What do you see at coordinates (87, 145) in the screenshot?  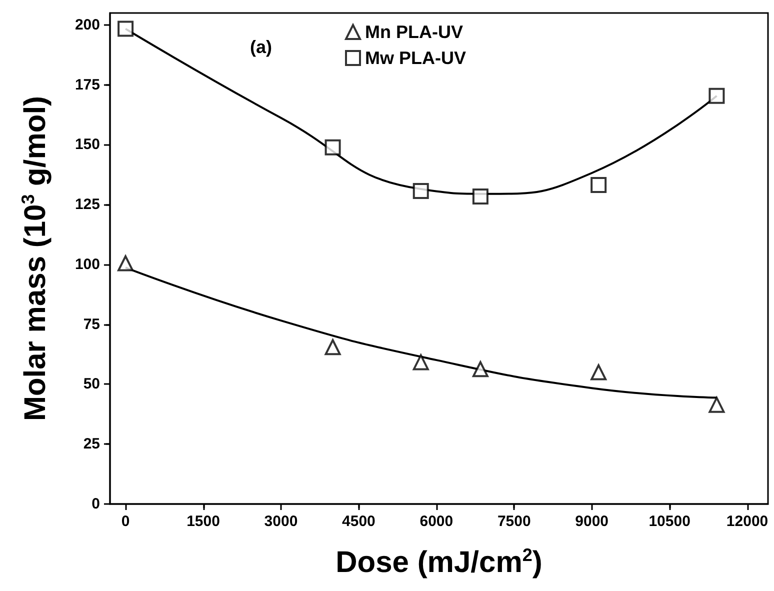 I see `y-tick-label: 150` at bounding box center [87, 145].